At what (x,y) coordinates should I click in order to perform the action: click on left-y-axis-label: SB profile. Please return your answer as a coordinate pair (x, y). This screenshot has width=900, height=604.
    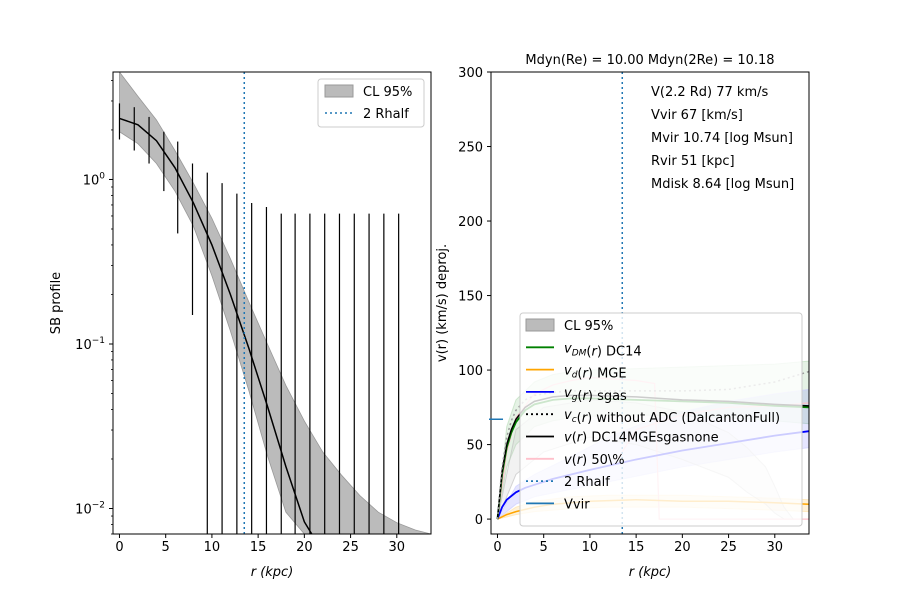
    Looking at the image, I should click on (56, 303).